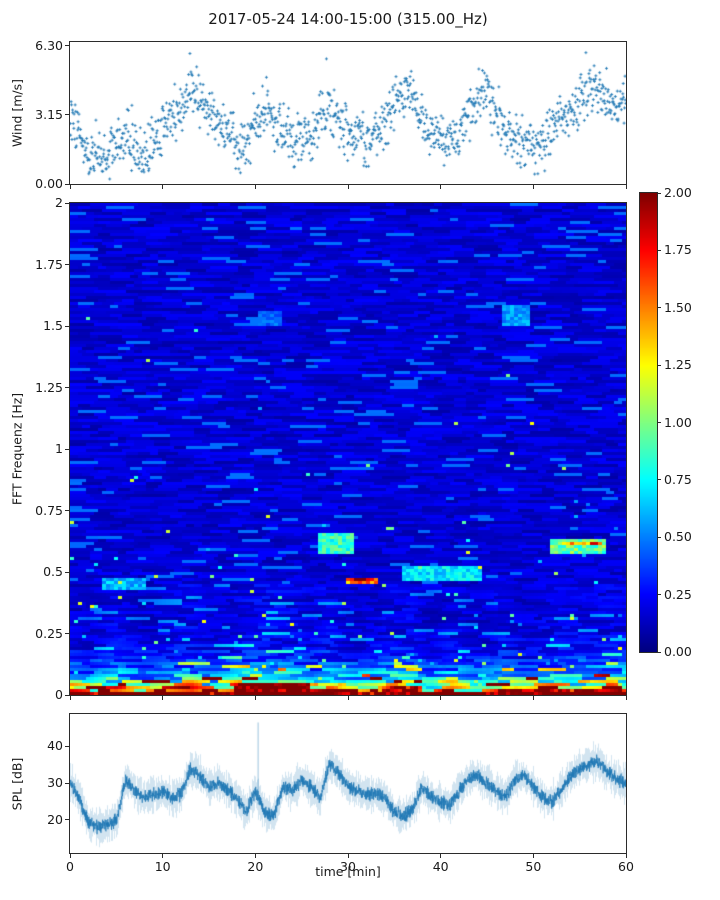 Image resolution: width=720 pixels, height=900 pixels. What do you see at coordinates (70, 866) in the screenshot?
I see `x-tick-label: 0` at bounding box center [70, 866].